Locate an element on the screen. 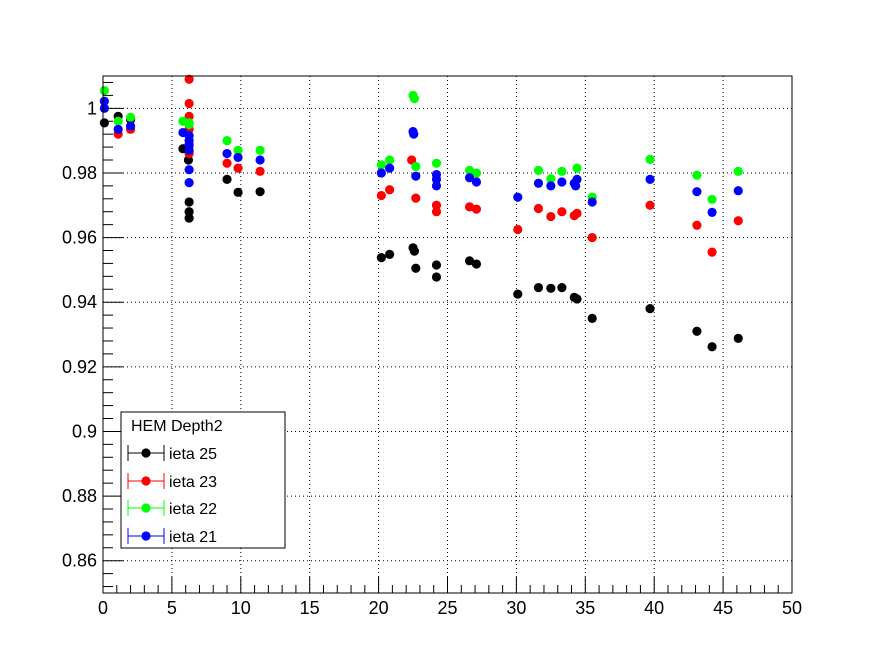 The width and height of the screenshot is (896, 672). y-tick-label: 0.86 is located at coordinates (79, 561).